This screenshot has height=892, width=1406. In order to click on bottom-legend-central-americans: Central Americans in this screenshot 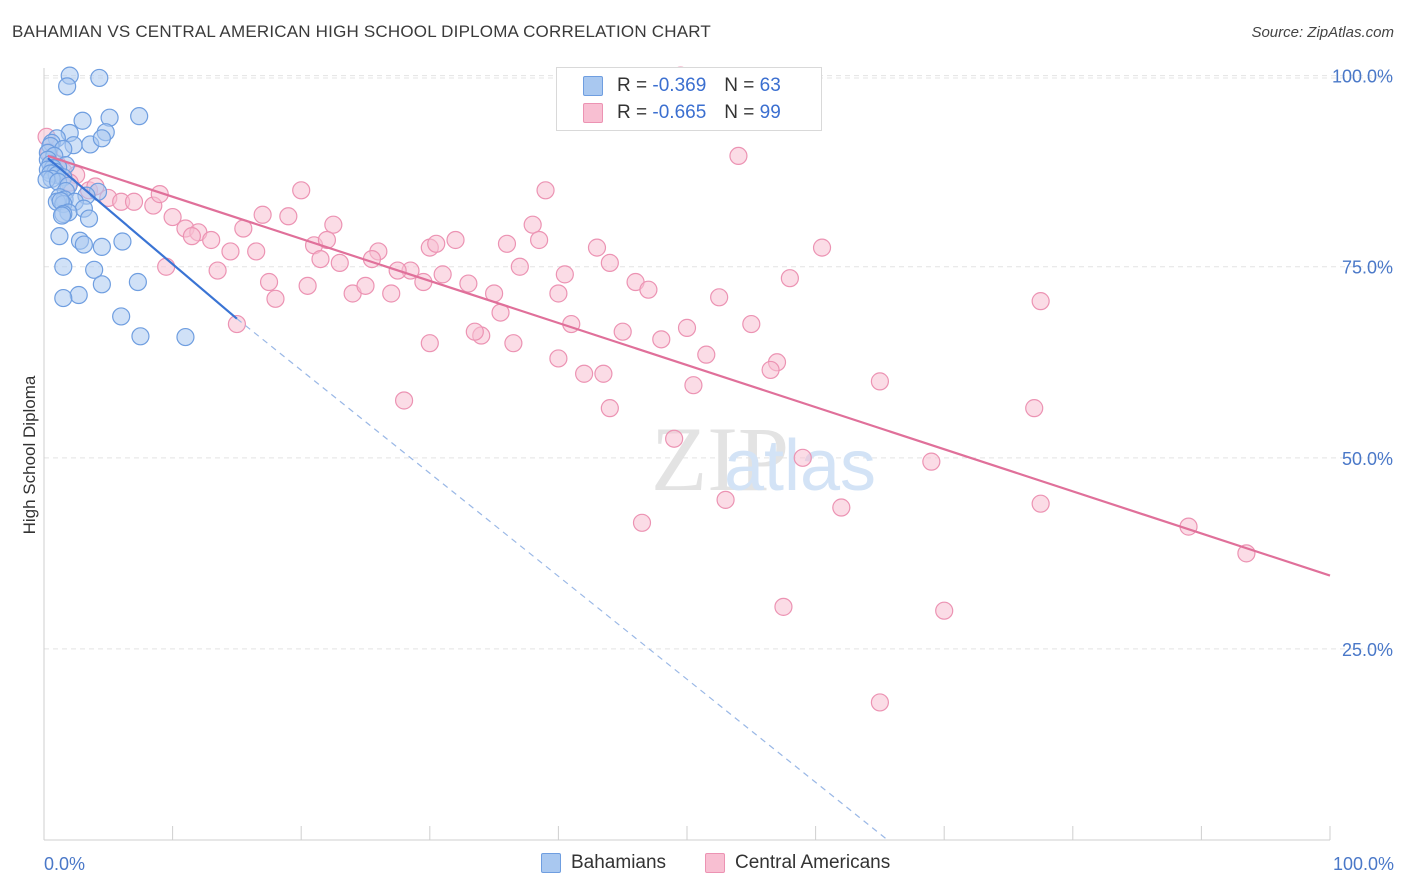, I will do `click(797, 863)`.